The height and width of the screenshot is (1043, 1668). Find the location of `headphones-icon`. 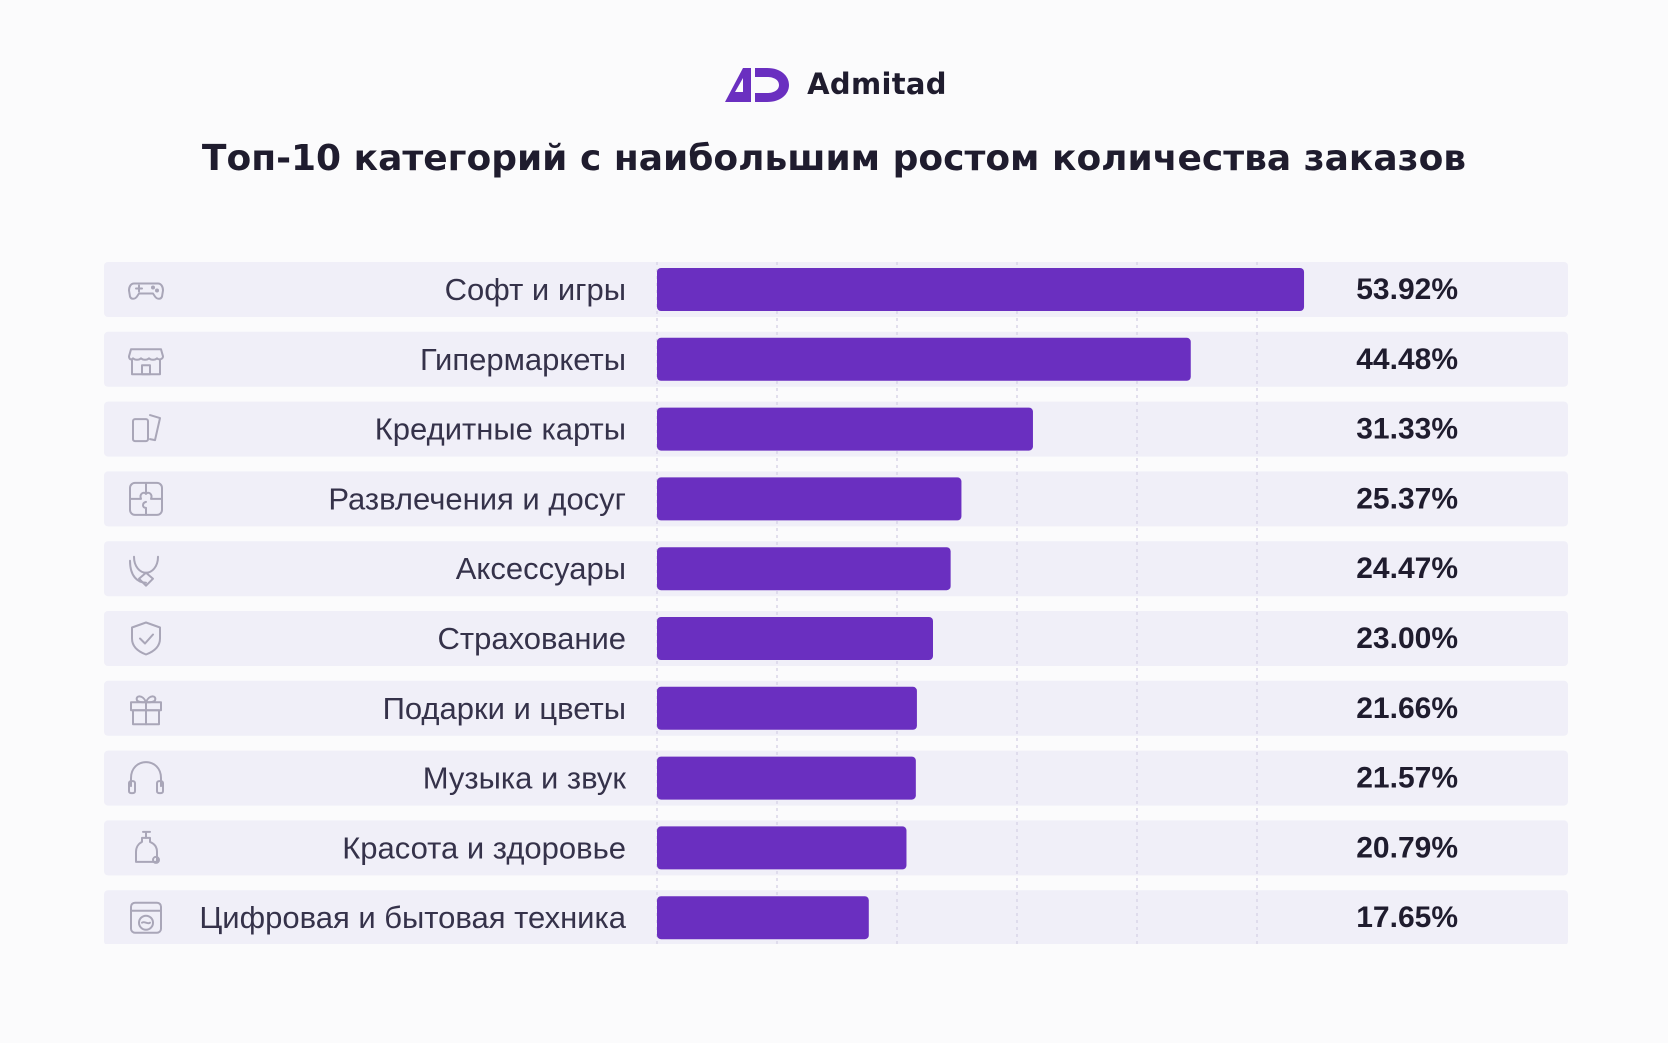

headphones-icon is located at coordinates (146, 778).